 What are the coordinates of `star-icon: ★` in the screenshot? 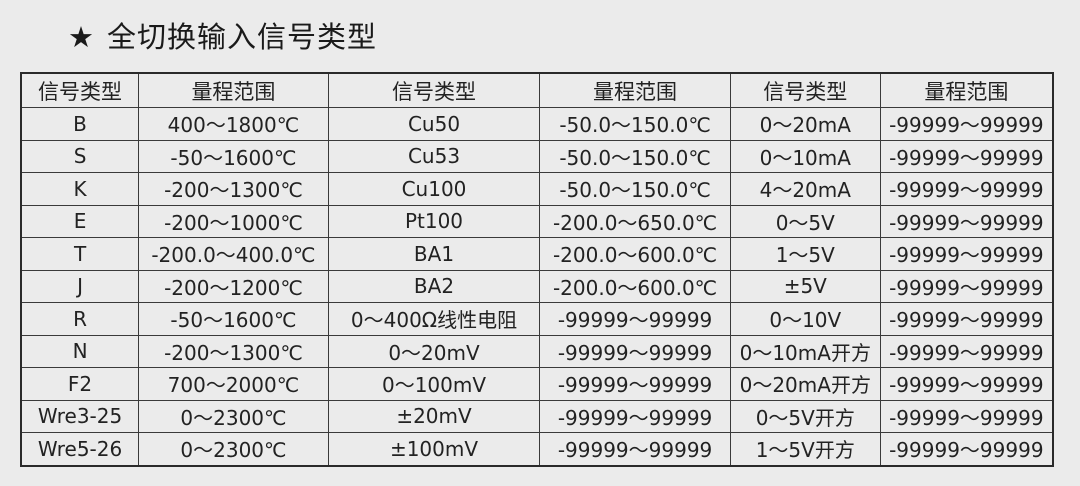 It's located at (81, 37).